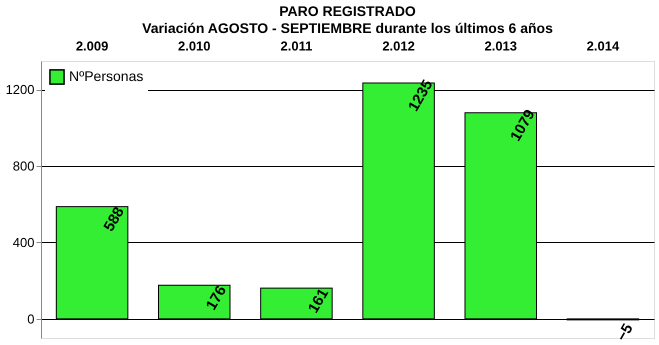 The height and width of the screenshot is (345, 659). What do you see at coordinates (348, 28) in the screenshot?
I see `chart-subtitle: Variación AGOSTO - SEPTIEMBRE durante los últimos 6 años` at bounding box center [348, 28].